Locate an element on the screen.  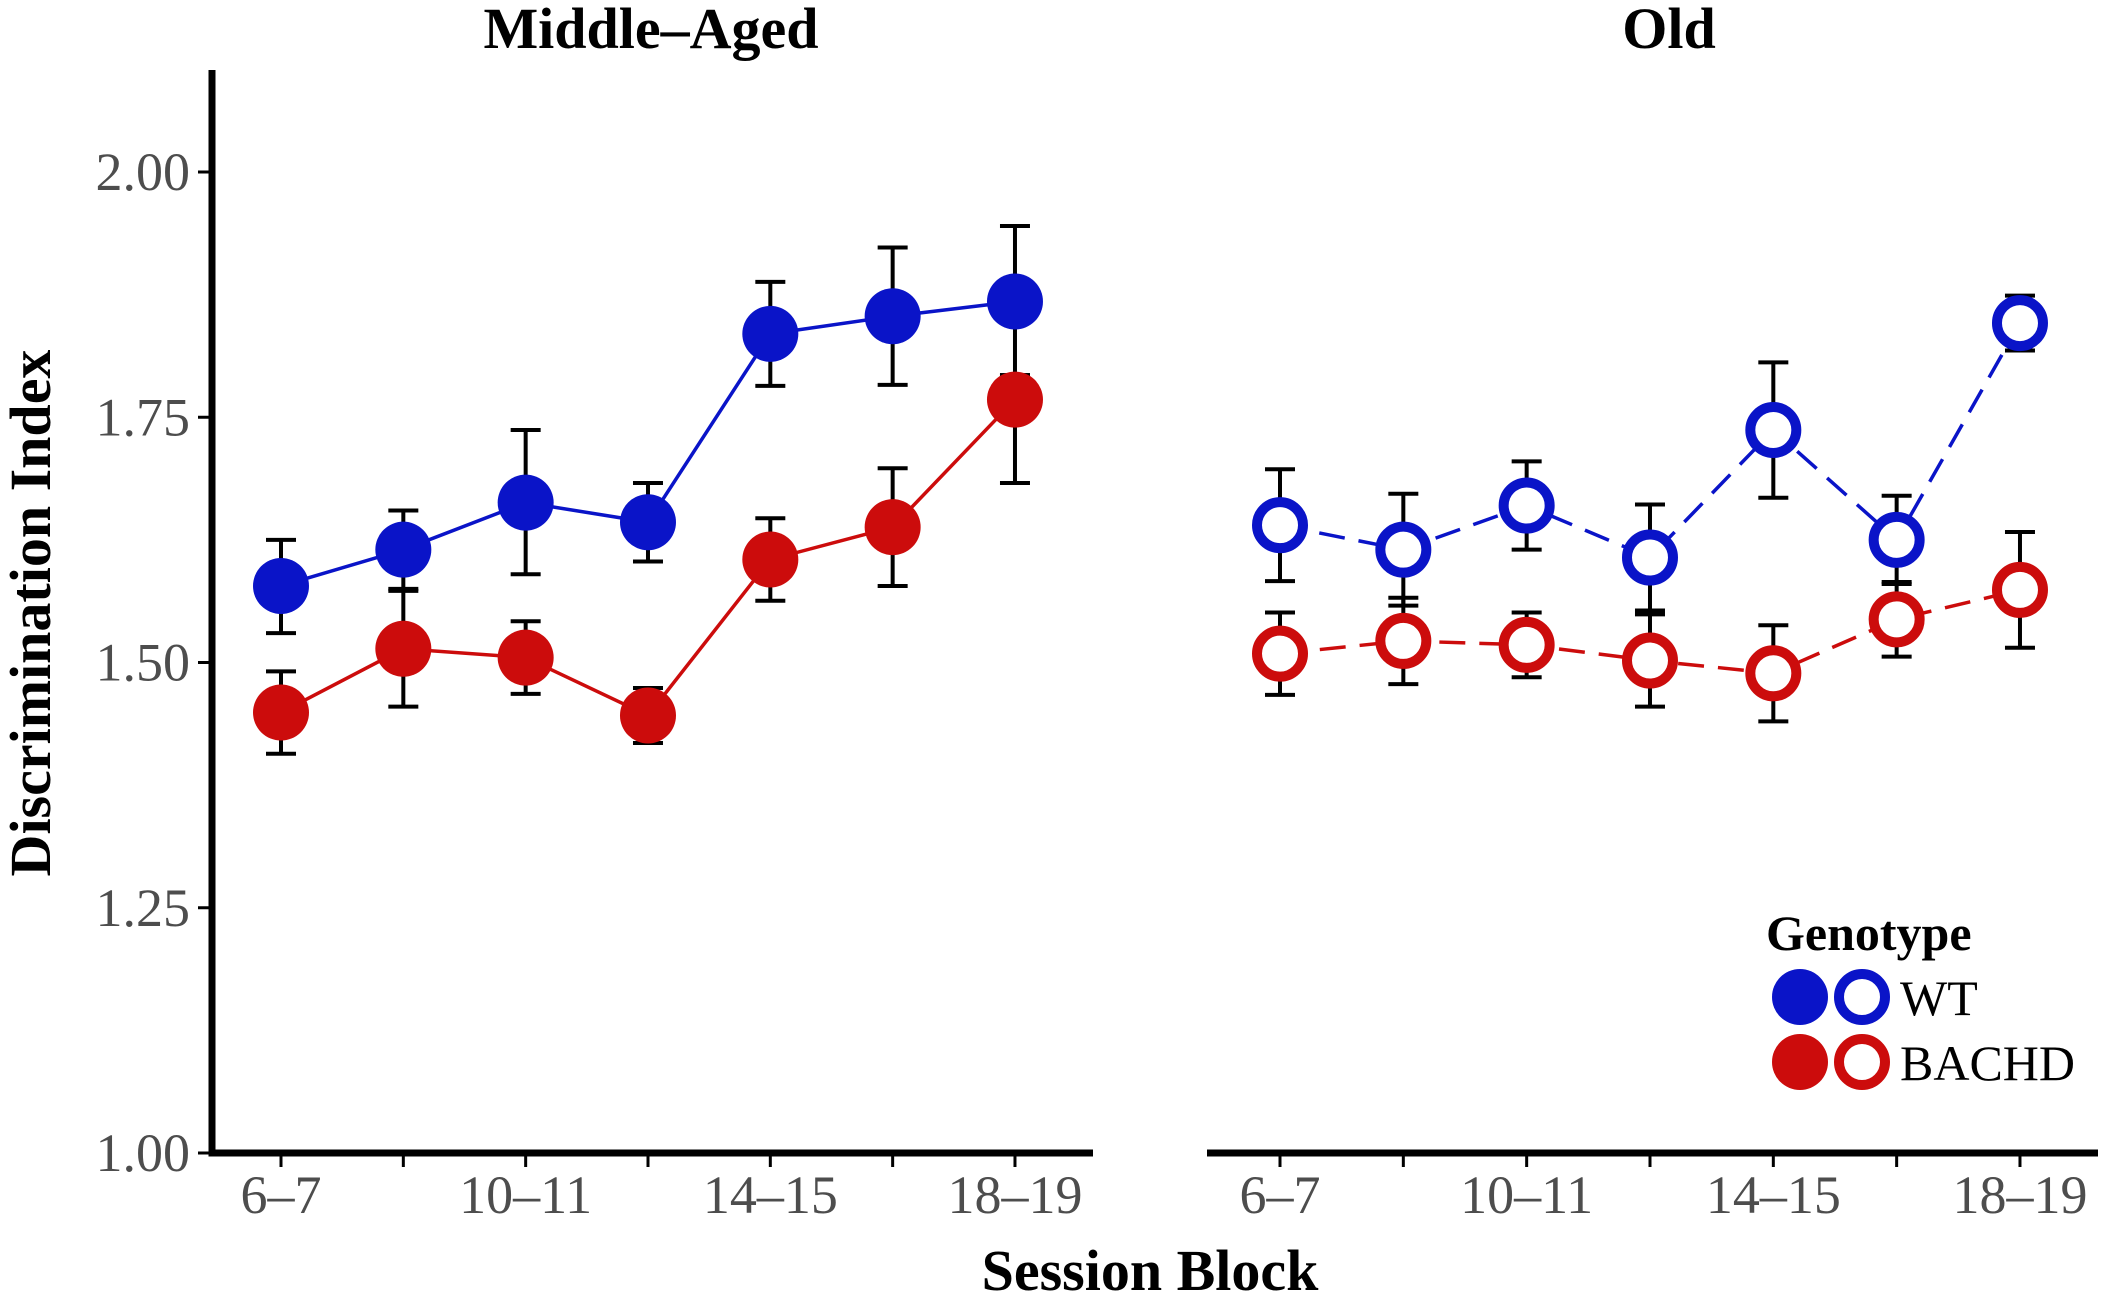
legend-wt-open-marker is located at coordinates (1862, 997).